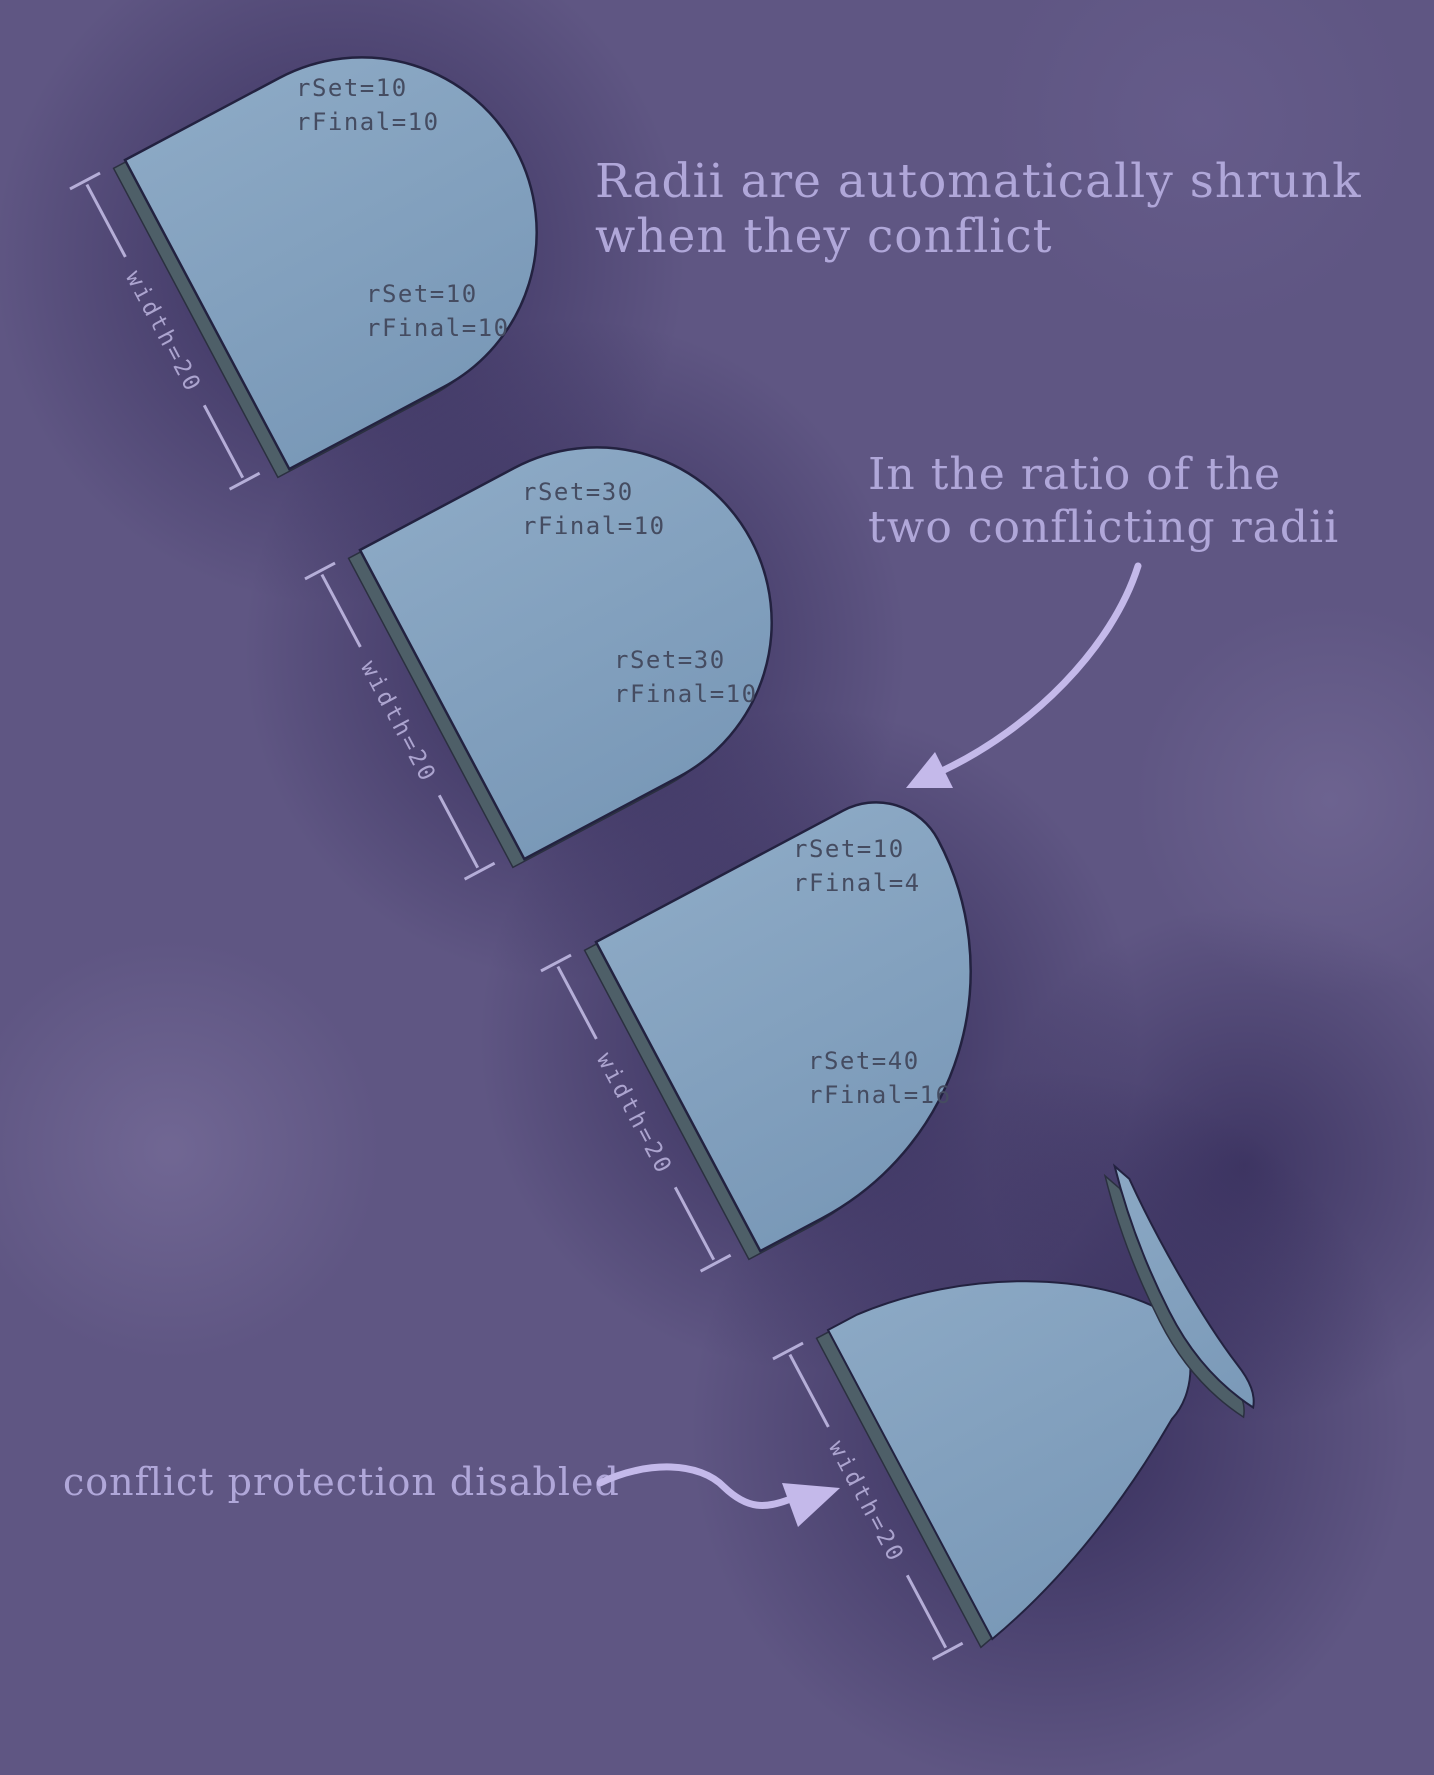 This screenshot has height=1775, width=1434. What do you see at coordinates (1041, 668) in the screenshot?
I see `ratio-arrow-curve` at bounding box center [1041, 668].